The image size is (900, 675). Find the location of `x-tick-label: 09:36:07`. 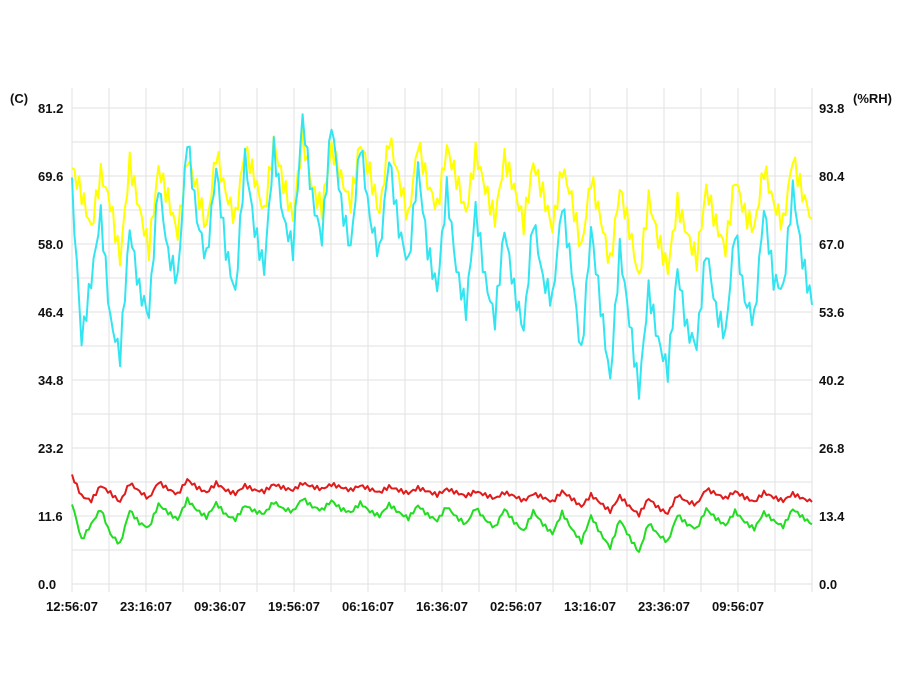

x-tick-label: 09:36:07 is located at coordinates (220, 606).